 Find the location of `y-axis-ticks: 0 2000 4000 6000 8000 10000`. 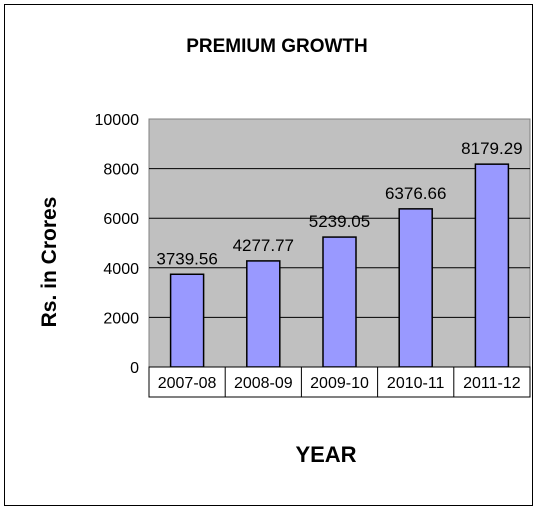

y-axis-ticks: 0 2000 4000 6000 8000 10000 is located at coordinates (117, 244).